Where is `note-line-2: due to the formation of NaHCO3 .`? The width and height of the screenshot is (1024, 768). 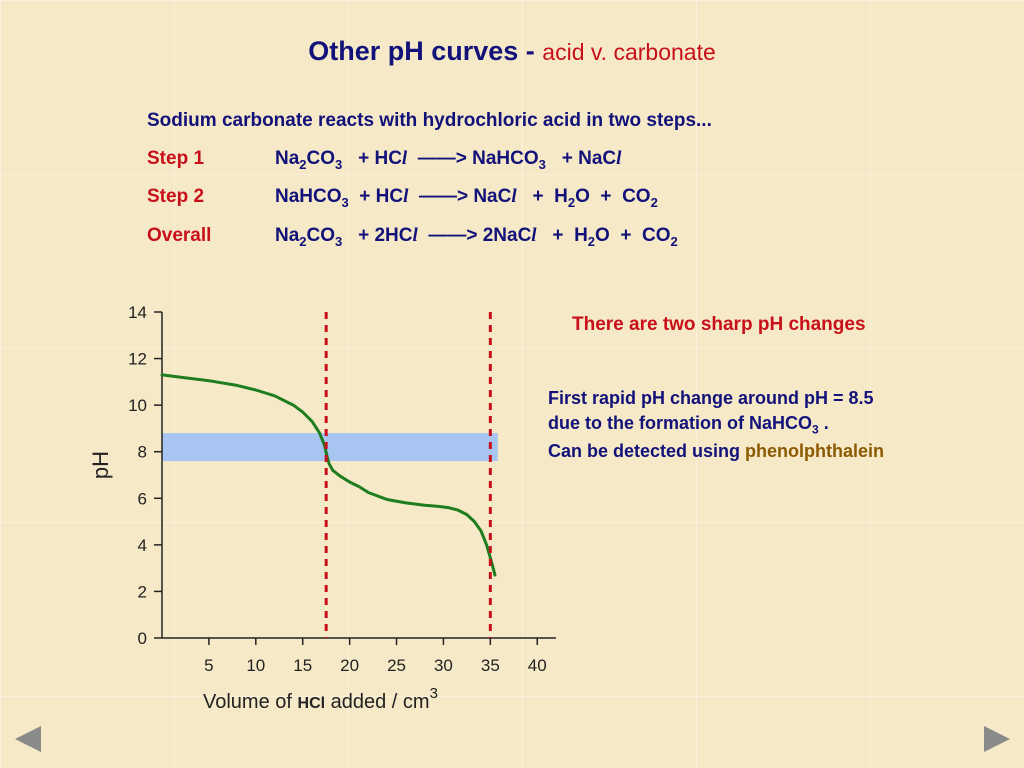
note-line-2: due to the formation of NaHCO3 . is located at coordinates (688, 425).